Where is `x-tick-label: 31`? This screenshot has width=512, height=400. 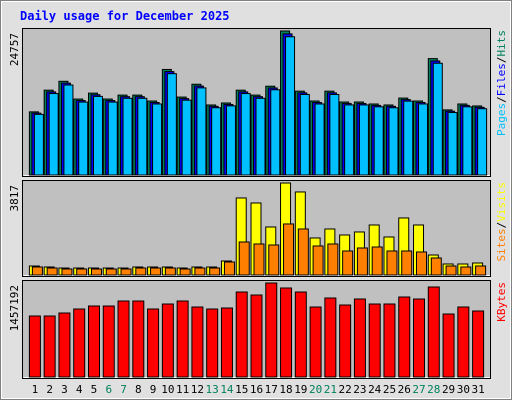
x-tick-label: 31 is located at coordinates (477, 389).